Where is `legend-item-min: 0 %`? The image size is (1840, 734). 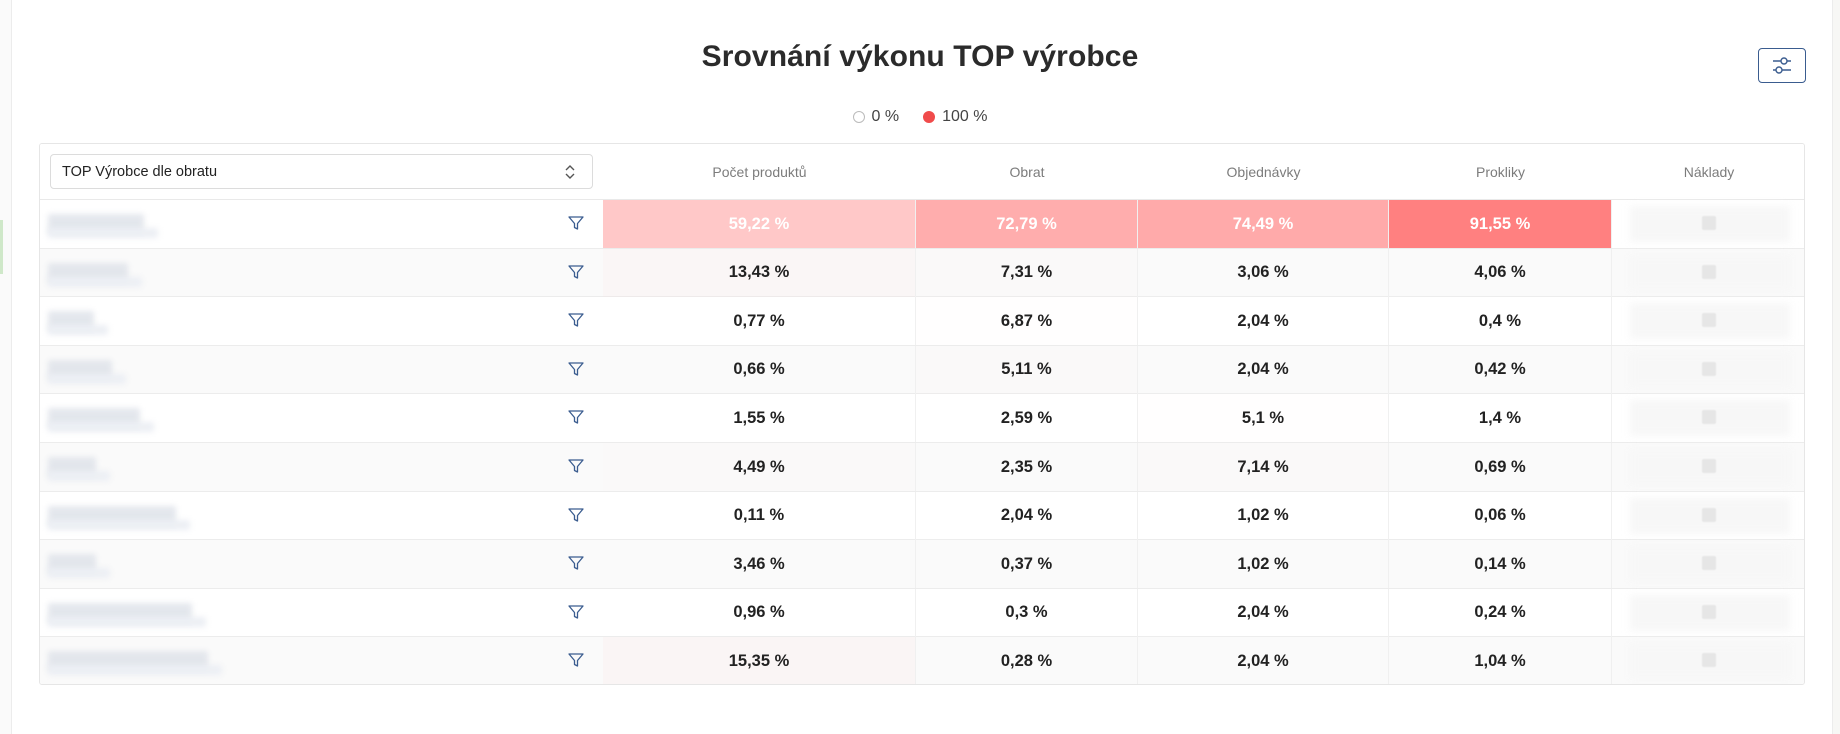 legend-item-min: 0 % is located at coordinates (876, 117).